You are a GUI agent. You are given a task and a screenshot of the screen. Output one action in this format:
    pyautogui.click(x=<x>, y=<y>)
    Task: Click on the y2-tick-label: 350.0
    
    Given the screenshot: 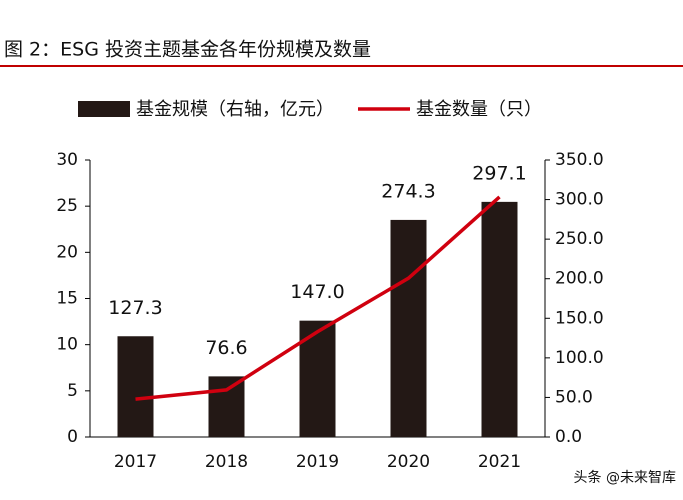 What is the action you would take?
    pyautogui.click(x=579, y=160)
    